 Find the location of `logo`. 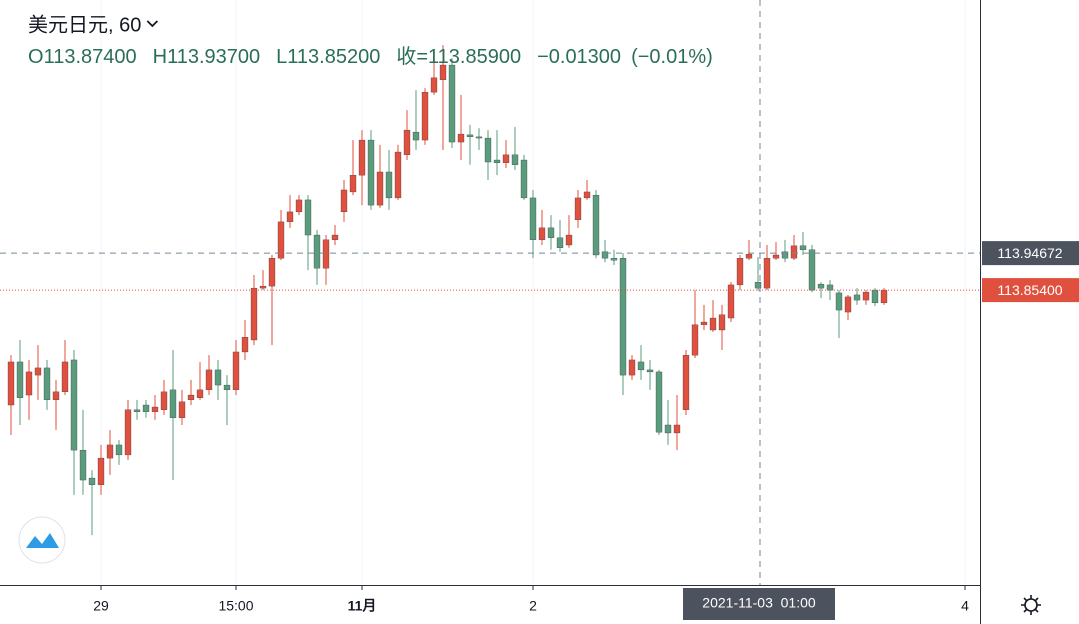

logo is located at coordinates (42, 540).